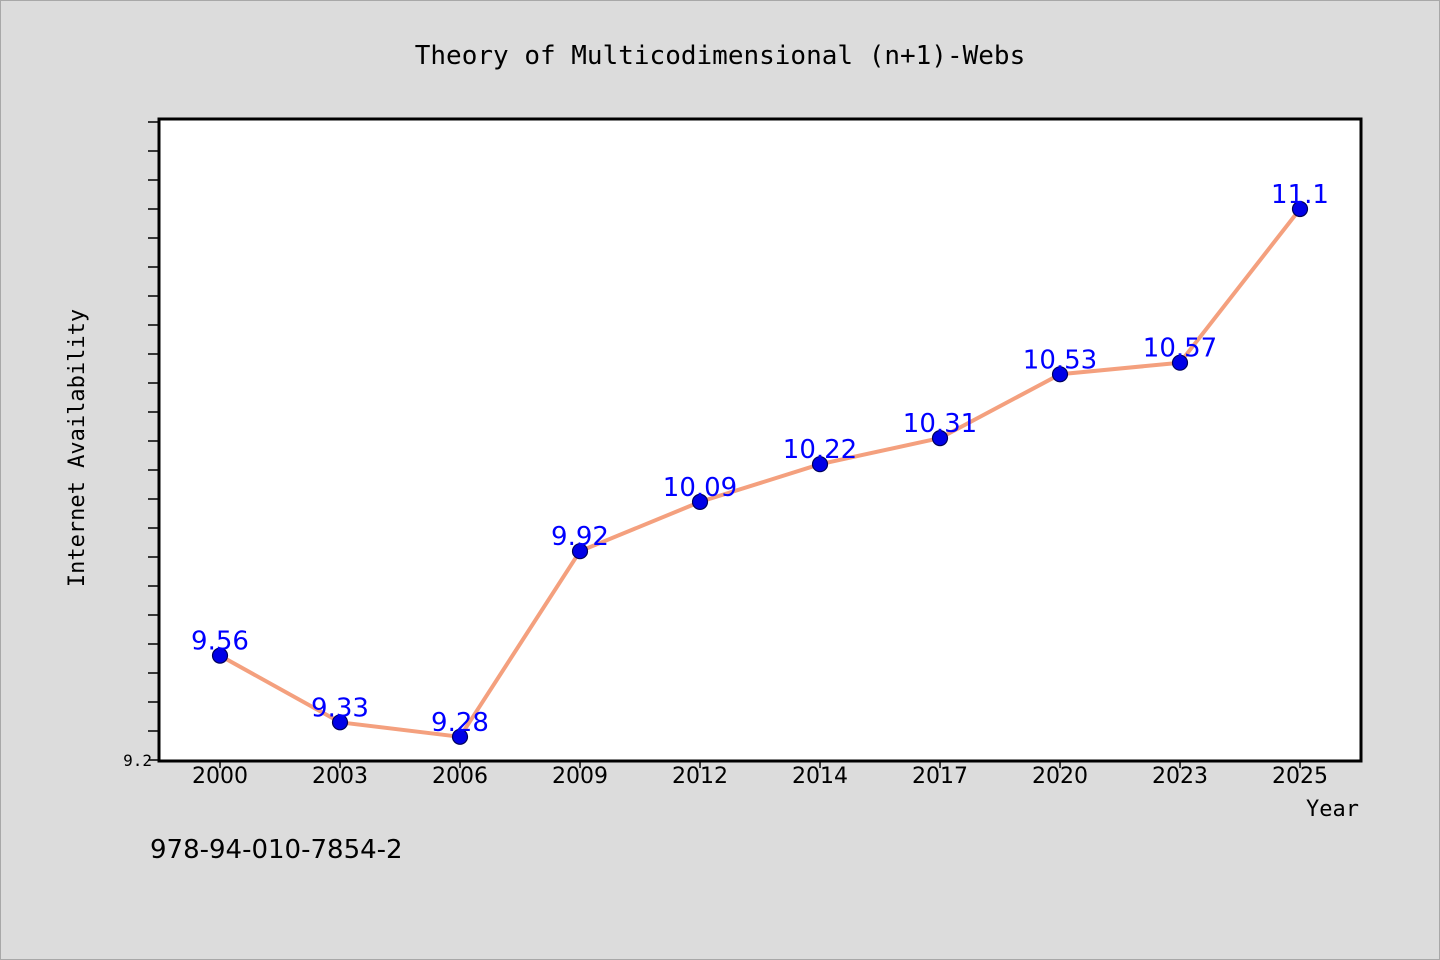  What do you see at coordinates (940, 776) in the screenshot?
I see `x-tick-label: 2017` at bounding box center [940, 776].